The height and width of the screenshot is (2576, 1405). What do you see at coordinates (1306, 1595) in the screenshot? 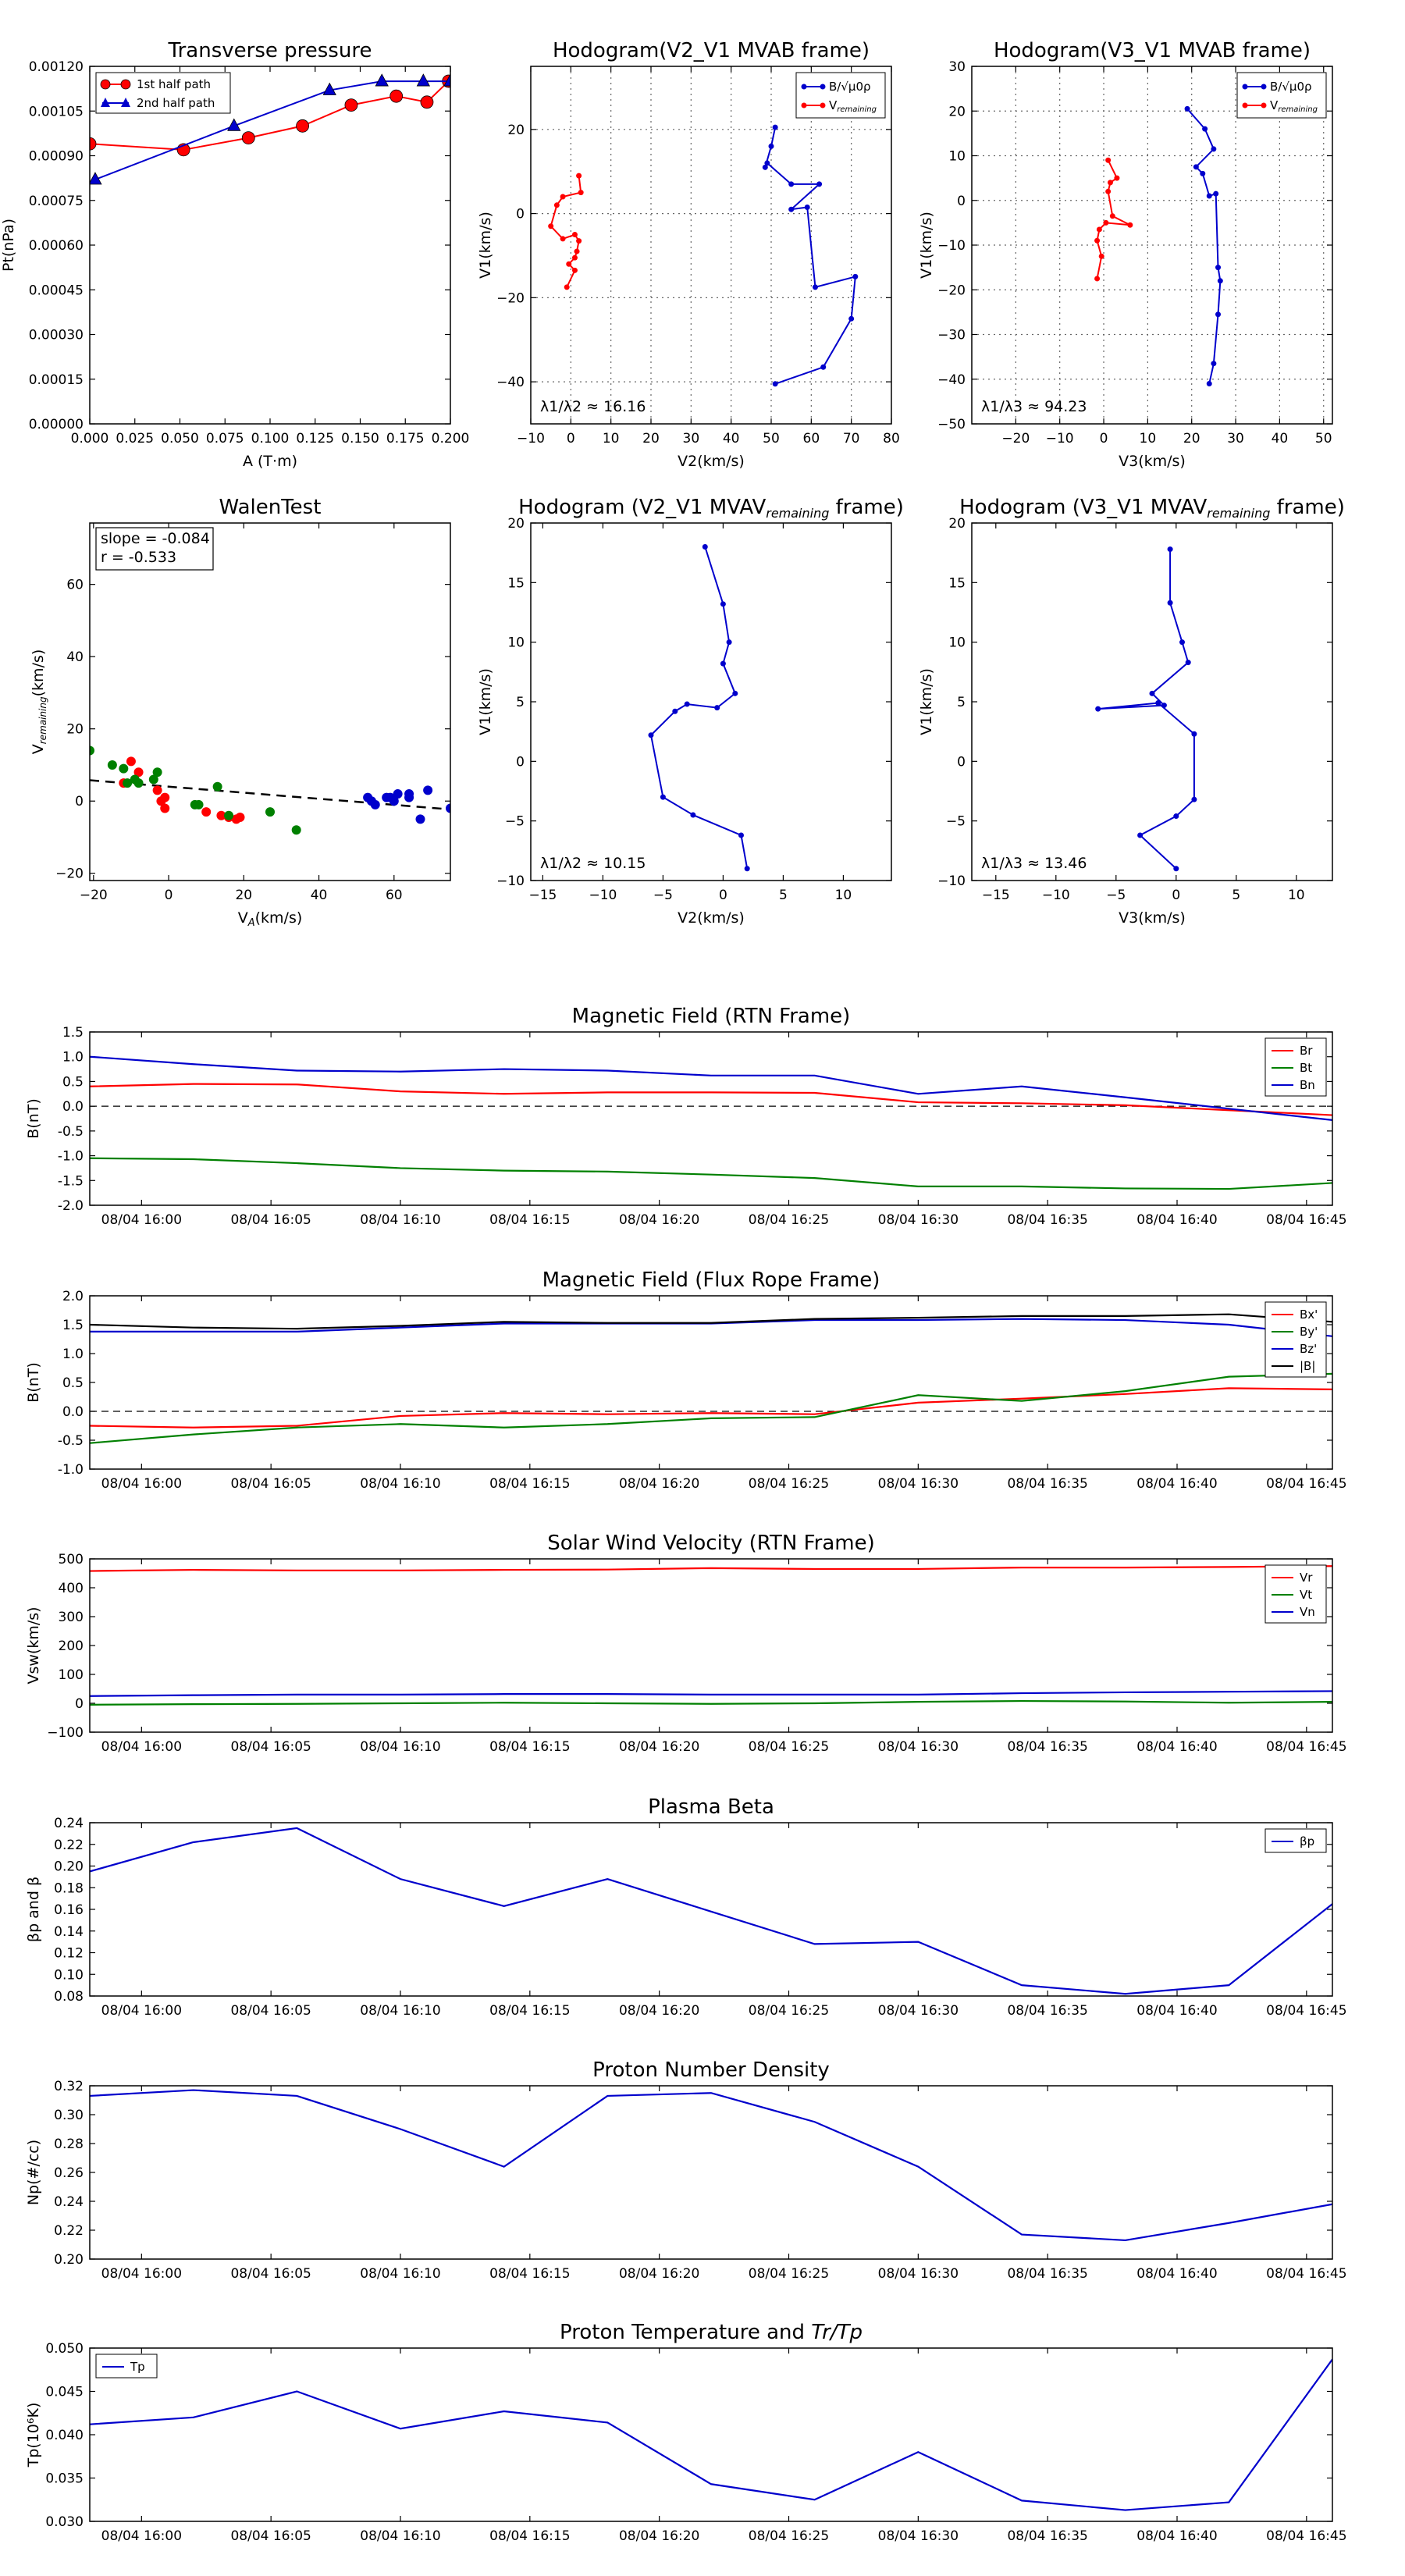
I see `legend-label: Vt` at bounding box center [1306, 1595].